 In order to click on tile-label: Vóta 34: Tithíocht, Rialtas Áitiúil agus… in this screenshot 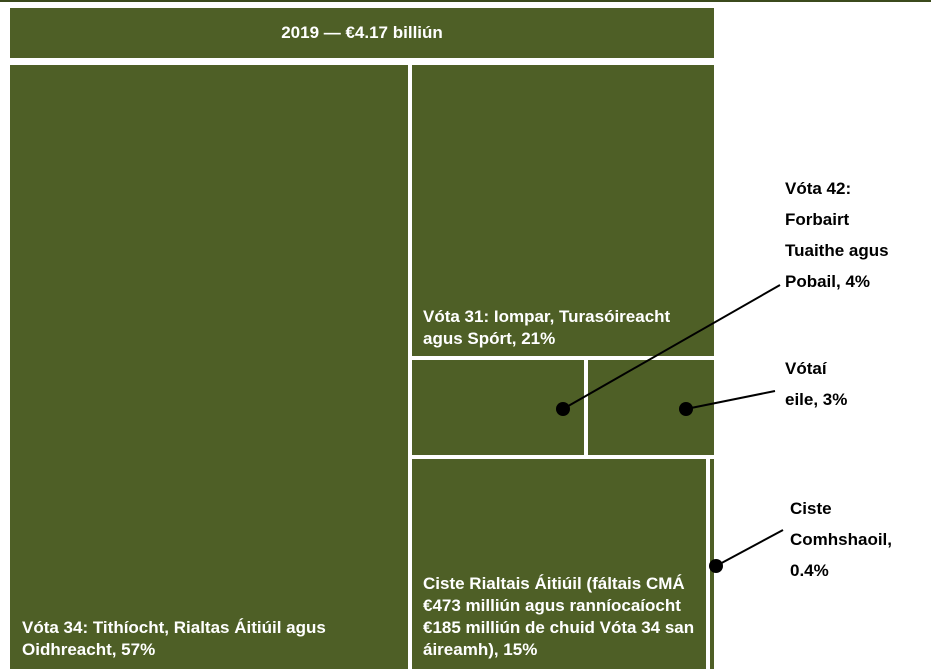, I will do `click(174, 638)`.